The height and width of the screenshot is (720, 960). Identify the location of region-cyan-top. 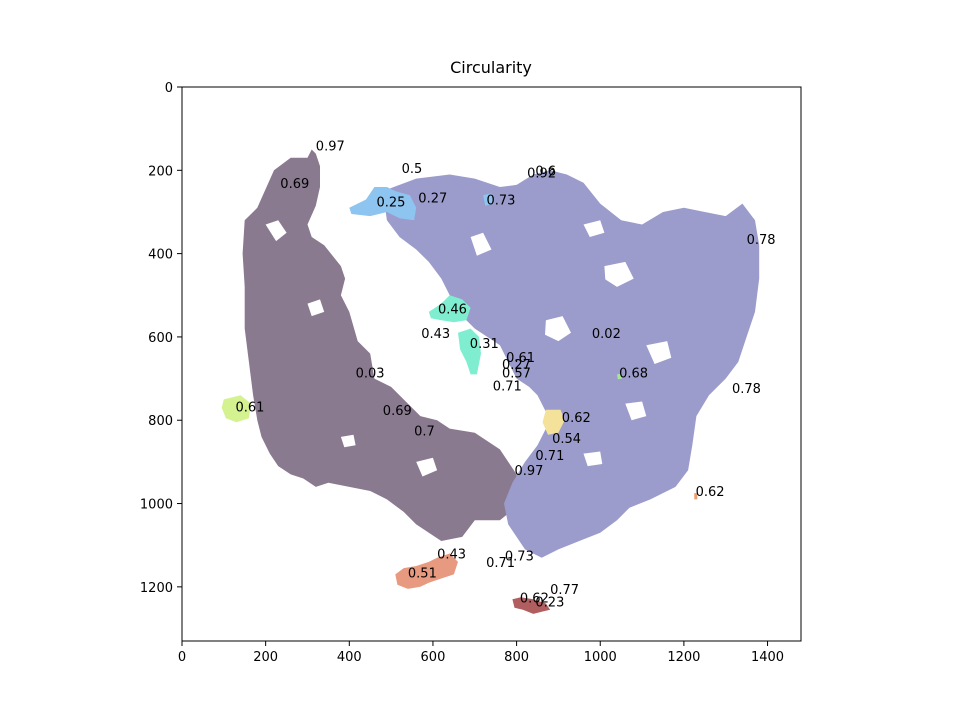
(383, 204).